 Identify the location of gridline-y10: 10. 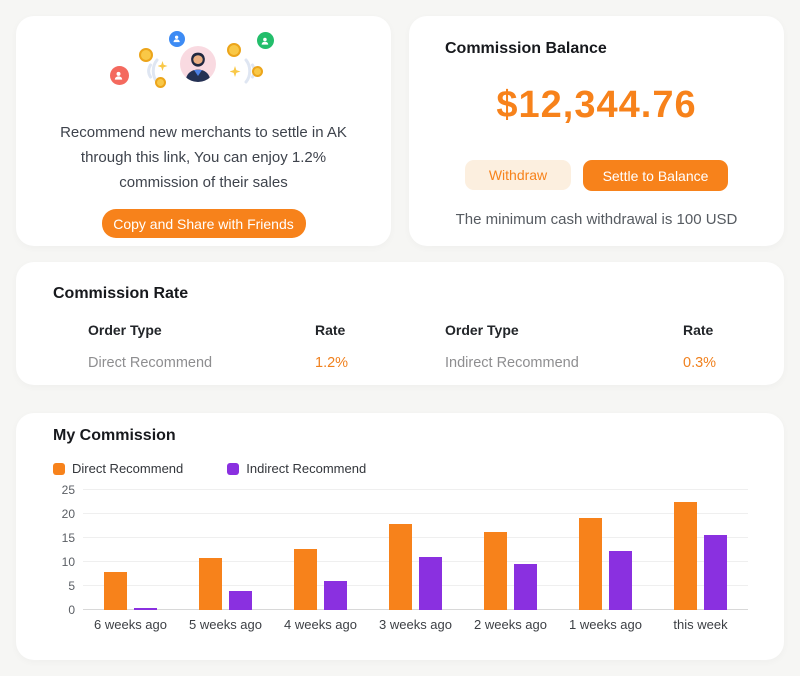
(405, 562).